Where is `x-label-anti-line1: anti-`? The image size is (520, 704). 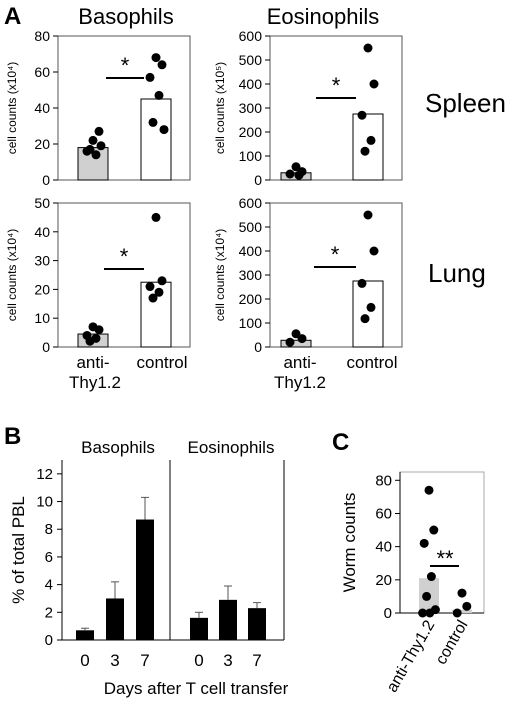 x-label-anti-line1: anti- is located at coordinates (92, 362).